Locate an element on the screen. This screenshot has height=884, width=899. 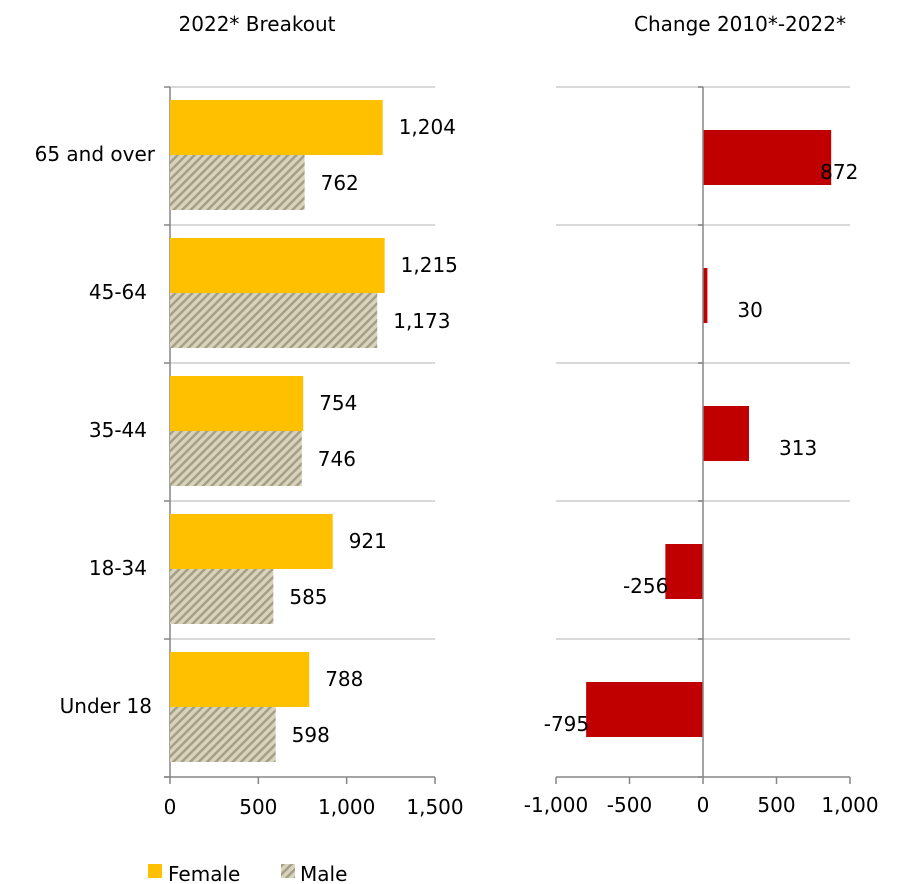
category-label: 18-34 is located at coordinates (118, 568).